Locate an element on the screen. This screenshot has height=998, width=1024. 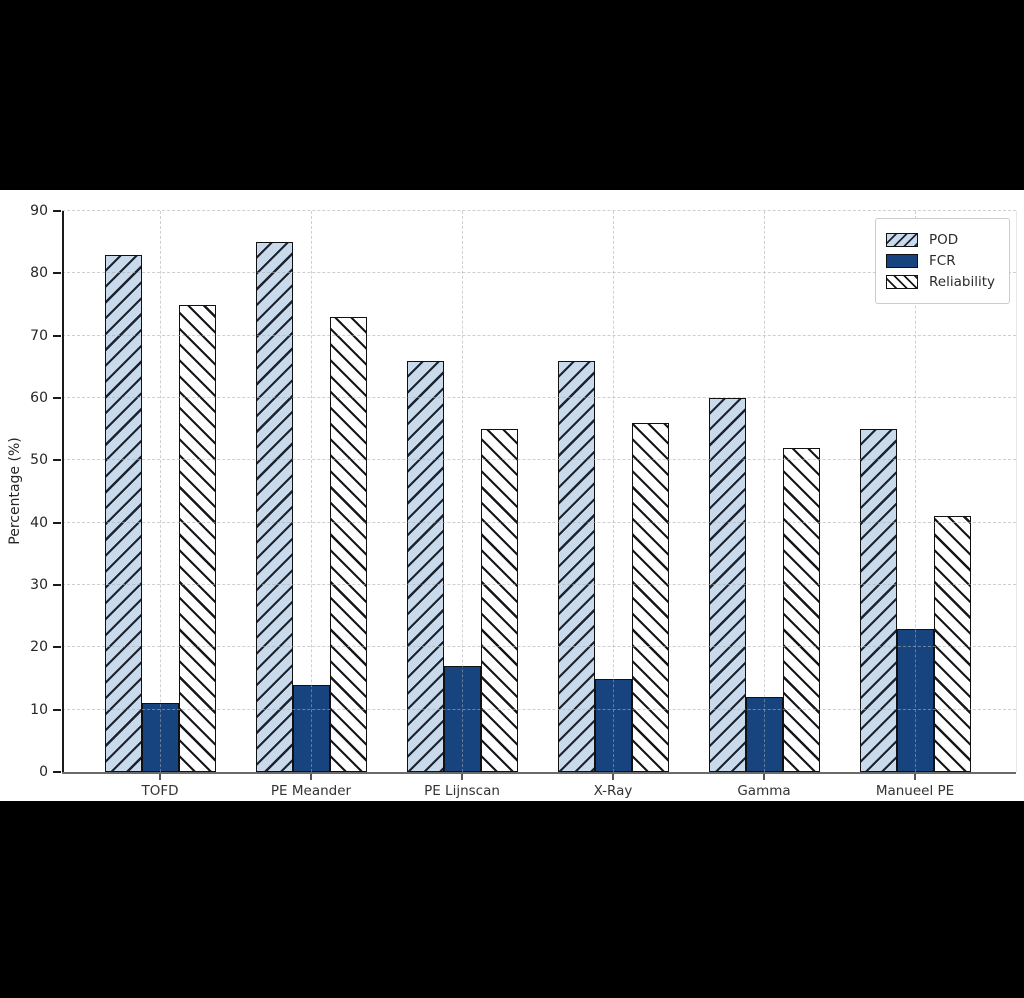
legend-label-fcr: FCR is located at coordinates (942, 261).